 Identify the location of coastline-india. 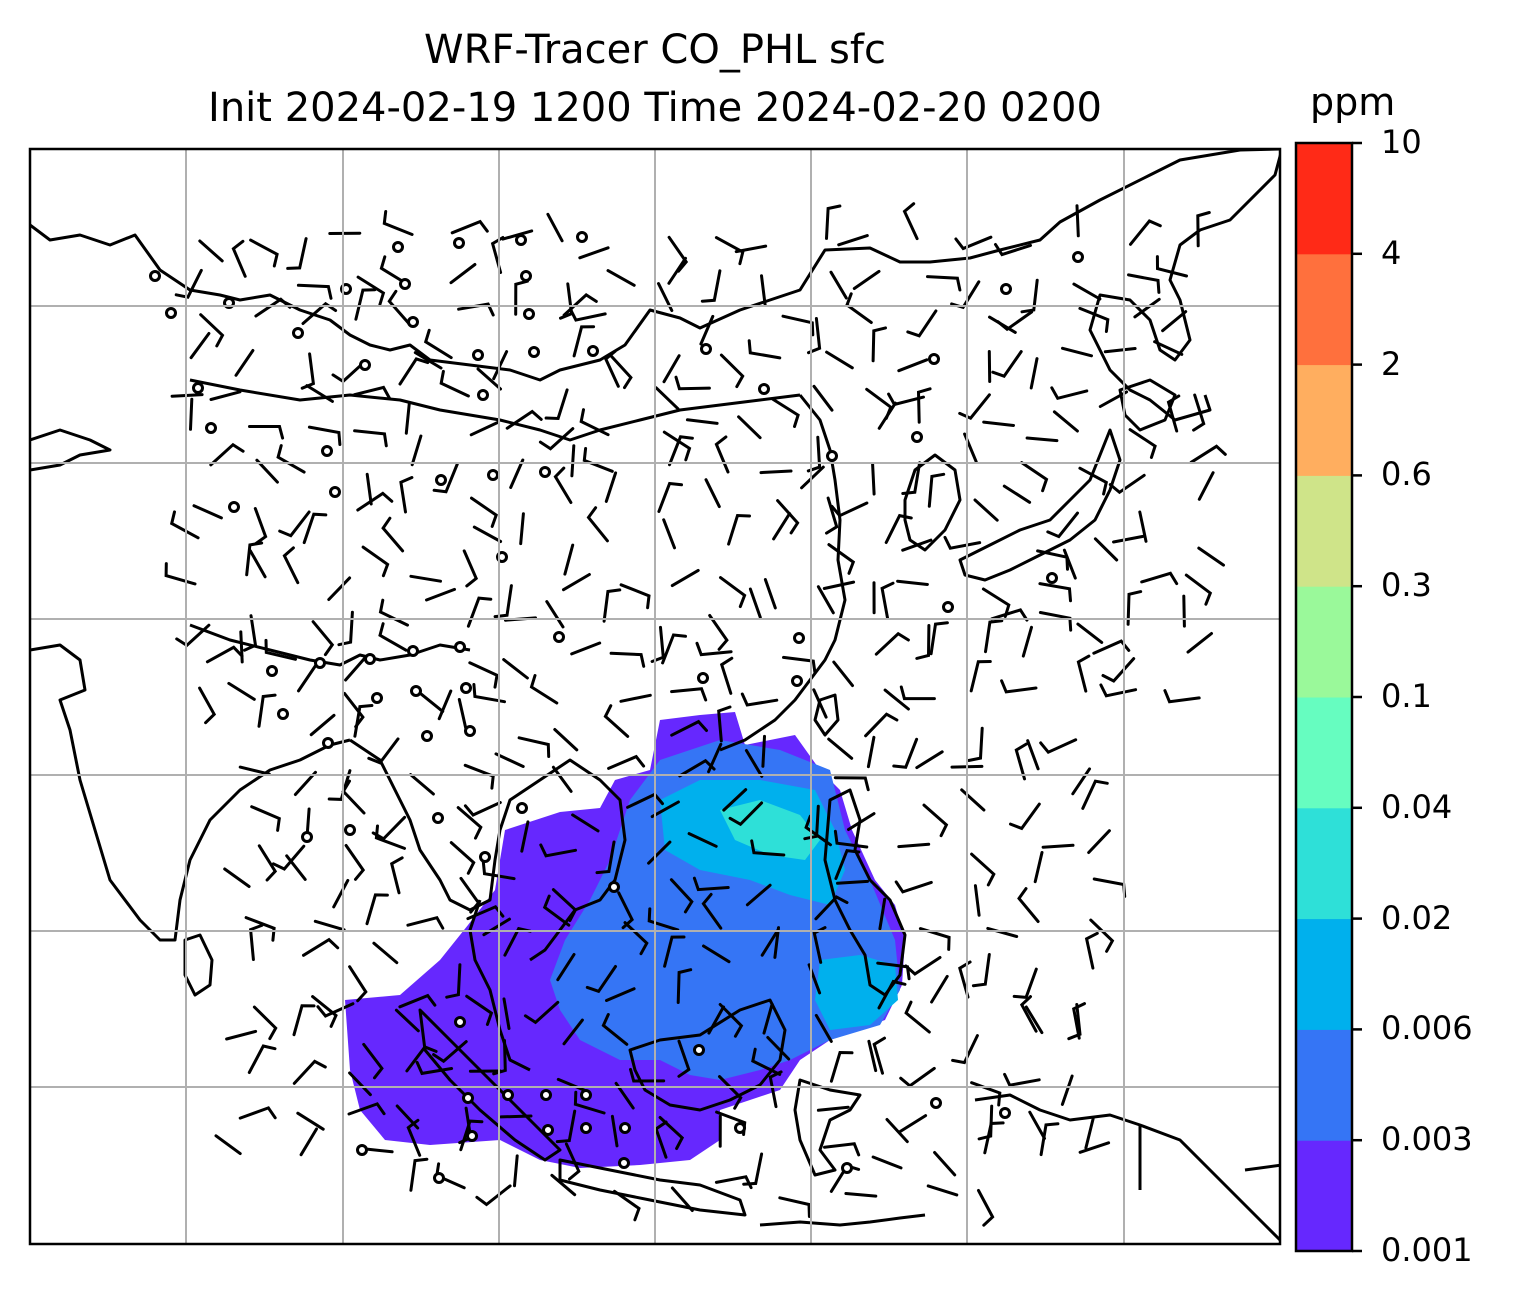
(190, 792).